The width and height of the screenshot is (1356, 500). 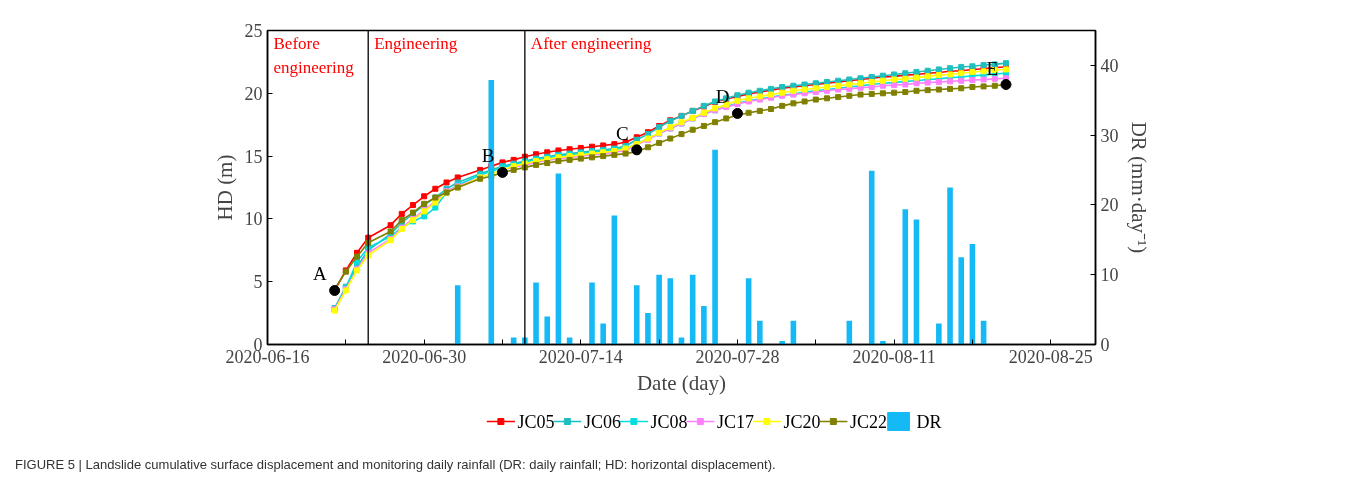 What do you see at coordinates (1109, 205) in the screenshot?
I see `y2-tick-label: 20` at bounding box center [1109, 205].